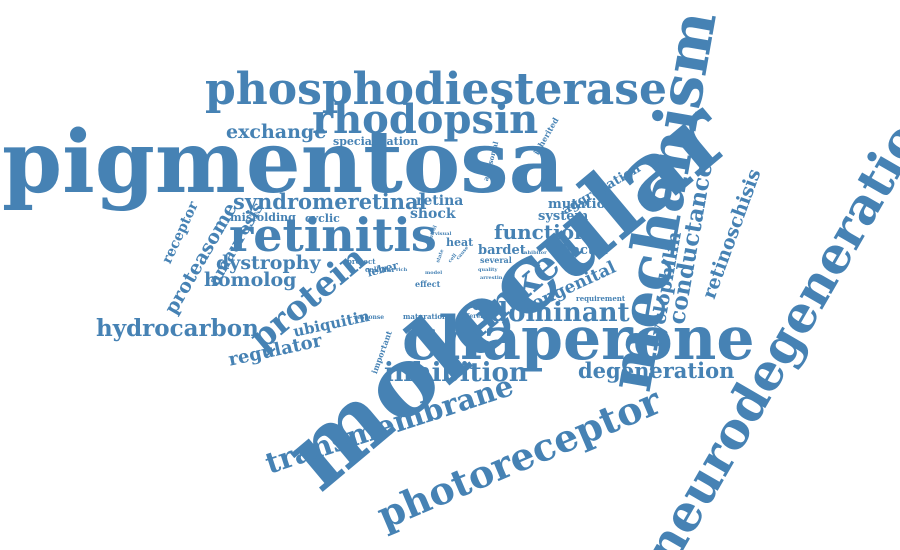  What do you see at coordinates (588, 250) in the screenshot?
I see `word-factor: factor` at bounding box center [588, 250].